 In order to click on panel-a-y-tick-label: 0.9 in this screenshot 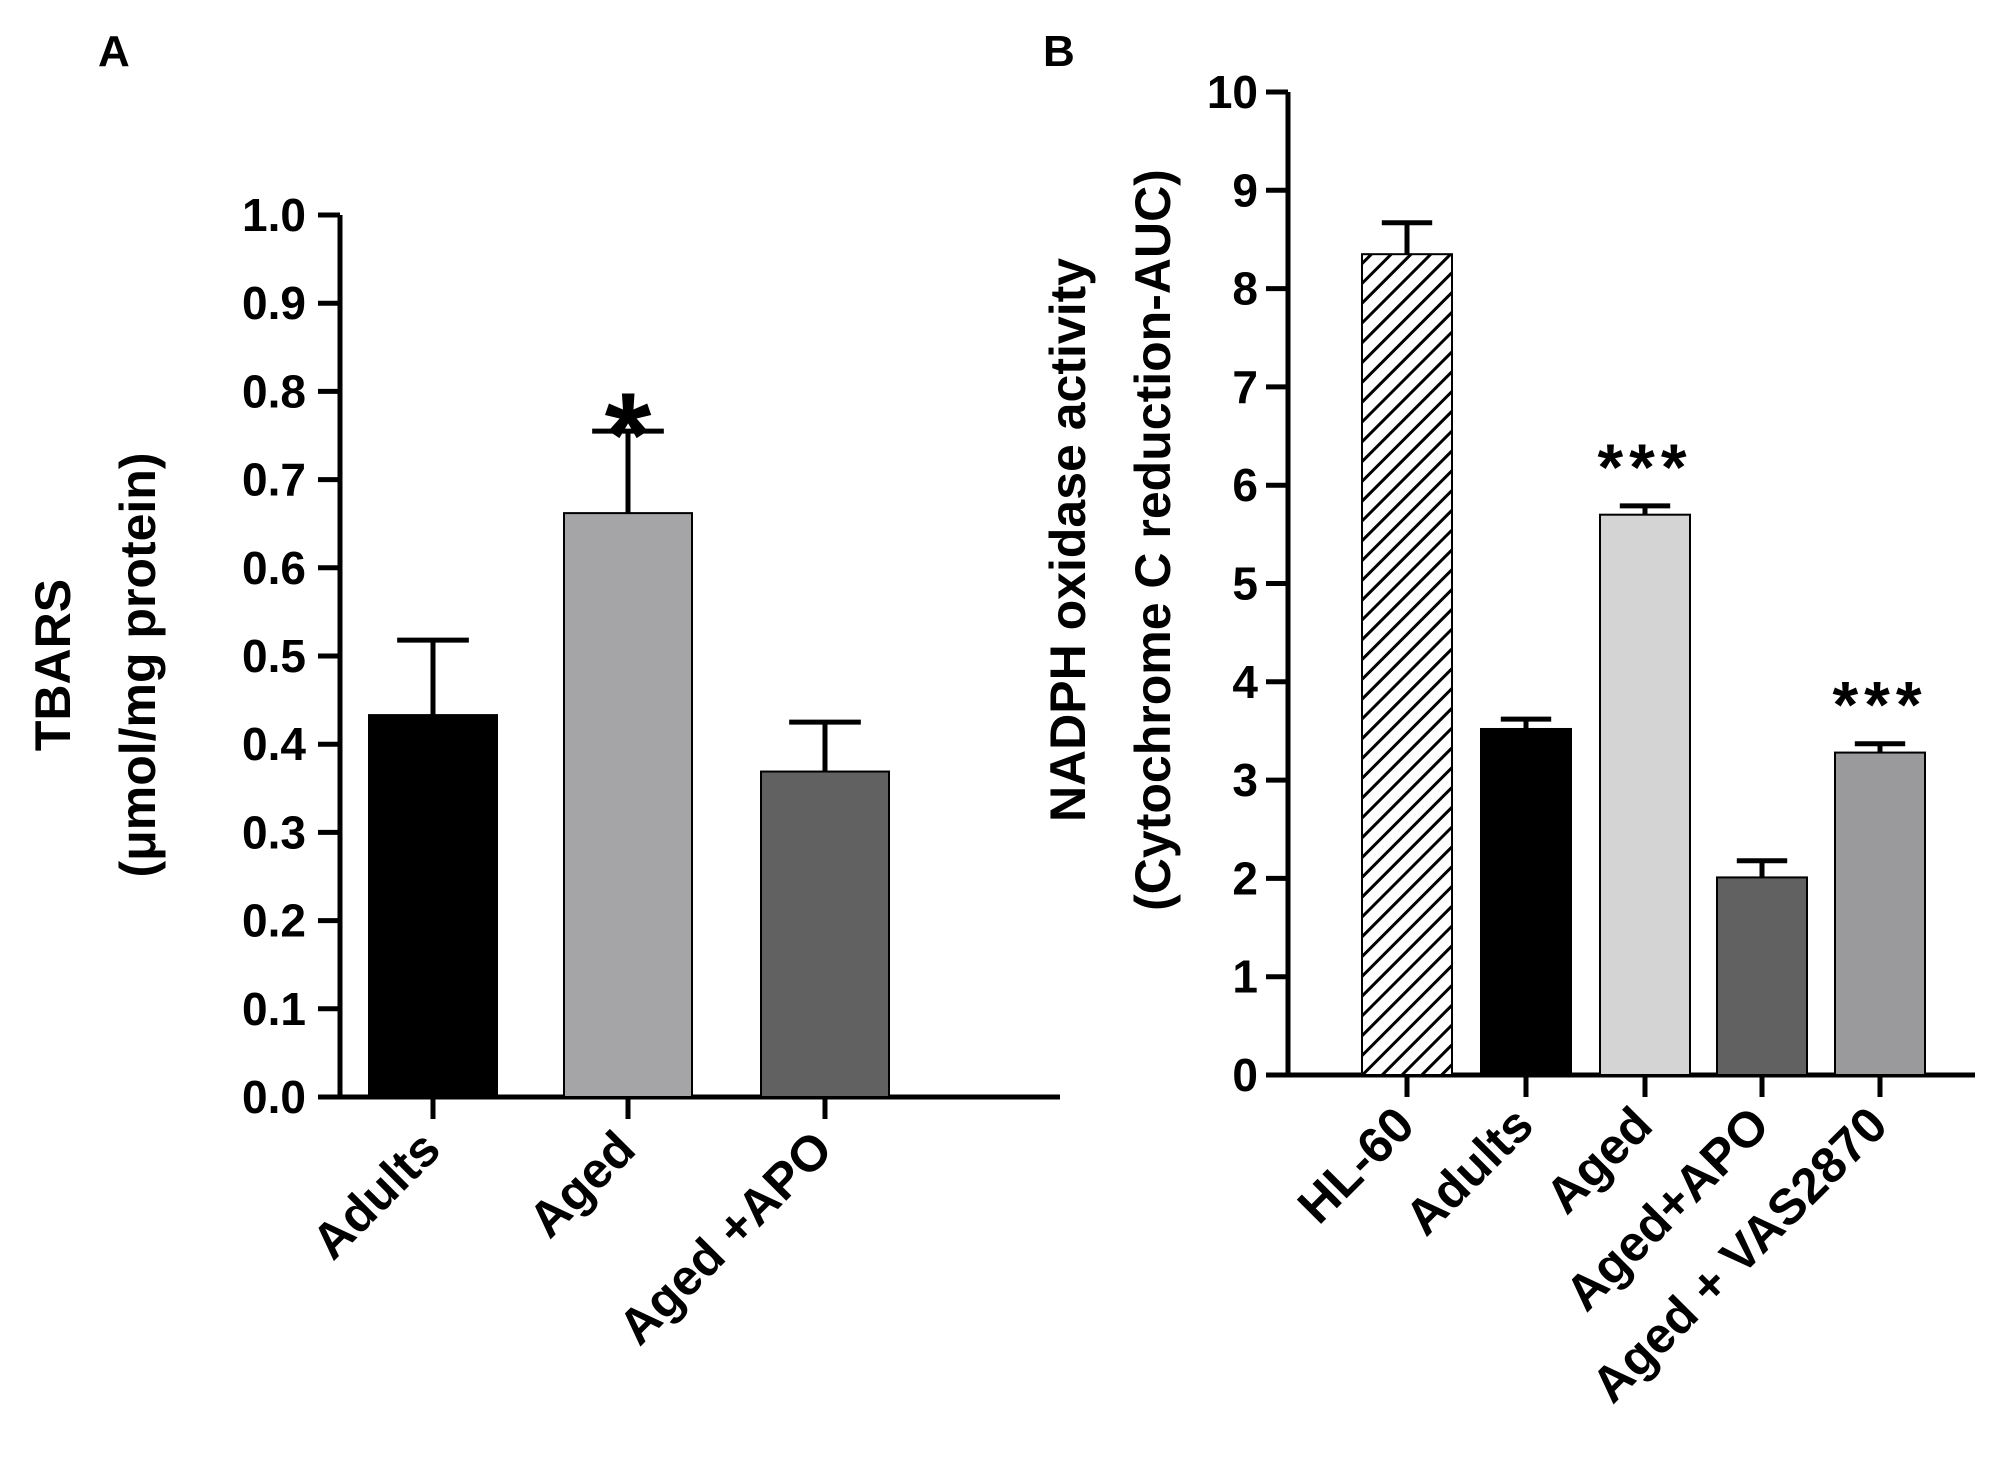, I will do `click(274, 303)`.